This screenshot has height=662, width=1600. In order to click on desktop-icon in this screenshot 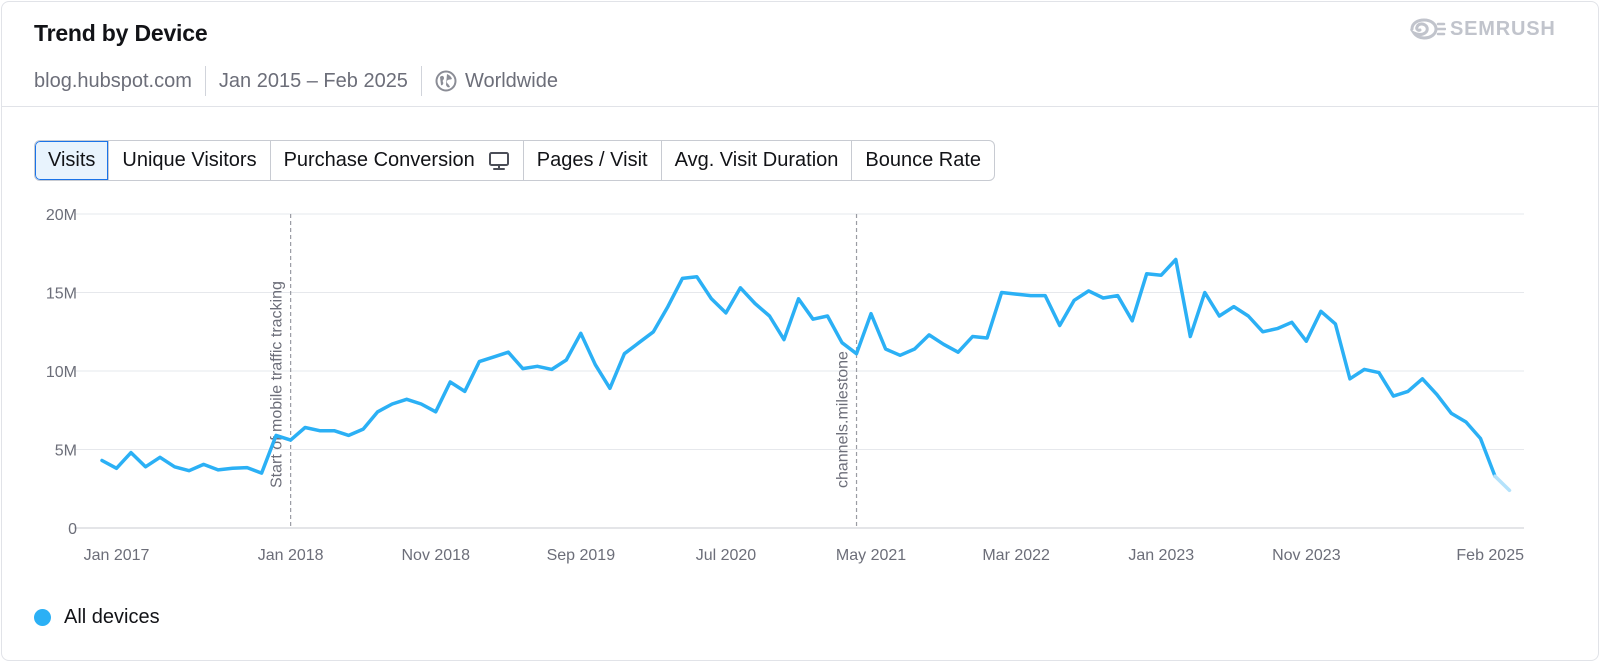, I will do `click(498, 160)`.